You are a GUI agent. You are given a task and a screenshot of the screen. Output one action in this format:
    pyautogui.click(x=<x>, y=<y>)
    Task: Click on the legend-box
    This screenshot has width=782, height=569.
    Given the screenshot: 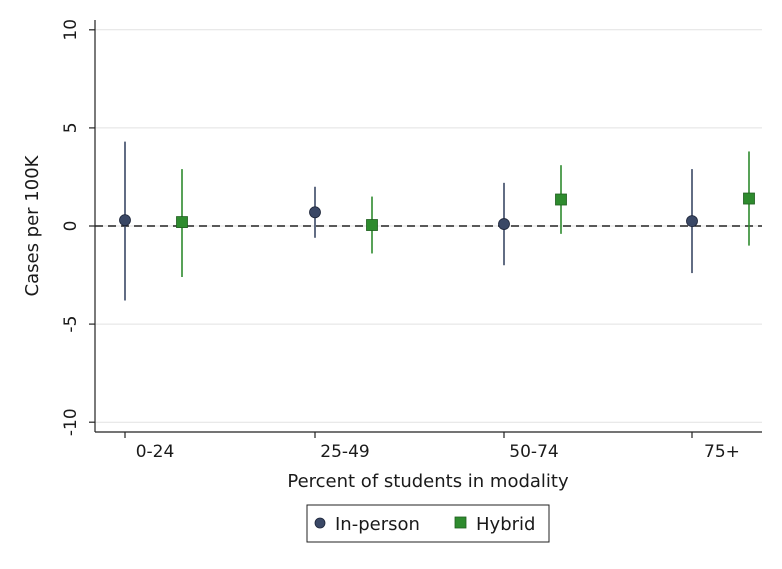 What is the action you would take?
    pyautogui.click(x=428, y=523)
    